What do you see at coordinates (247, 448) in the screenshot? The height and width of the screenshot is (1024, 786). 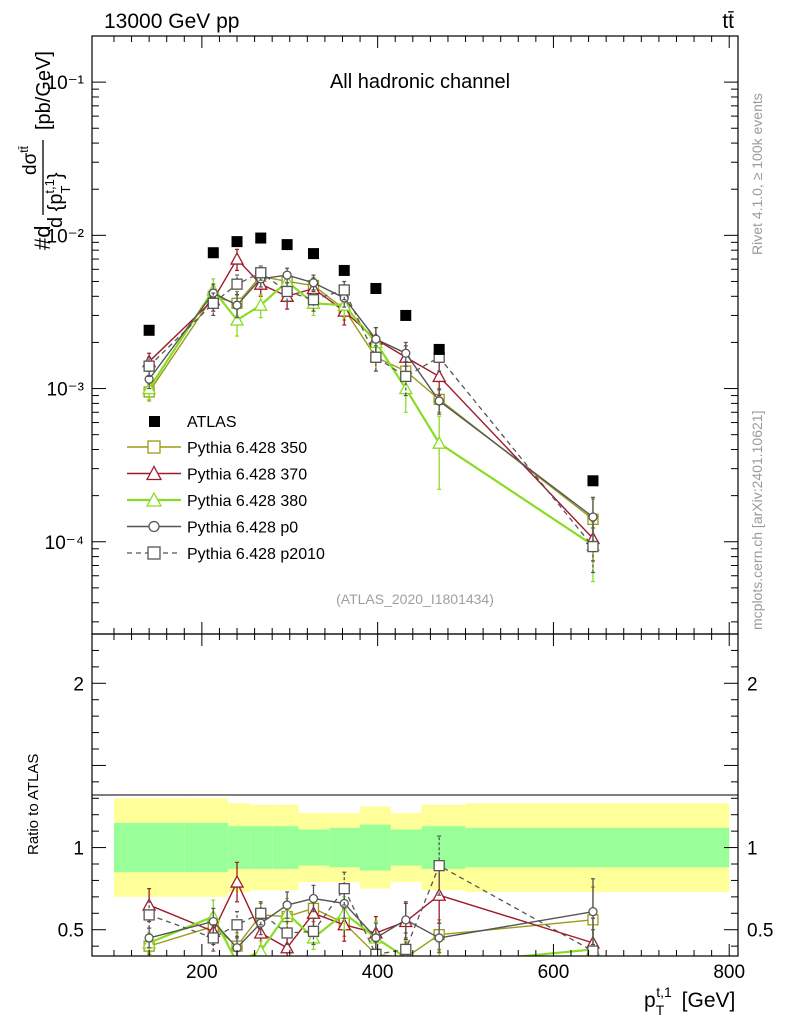 I see `legend-label: Pythia 6.428 350` at bounding box center [247, 448].